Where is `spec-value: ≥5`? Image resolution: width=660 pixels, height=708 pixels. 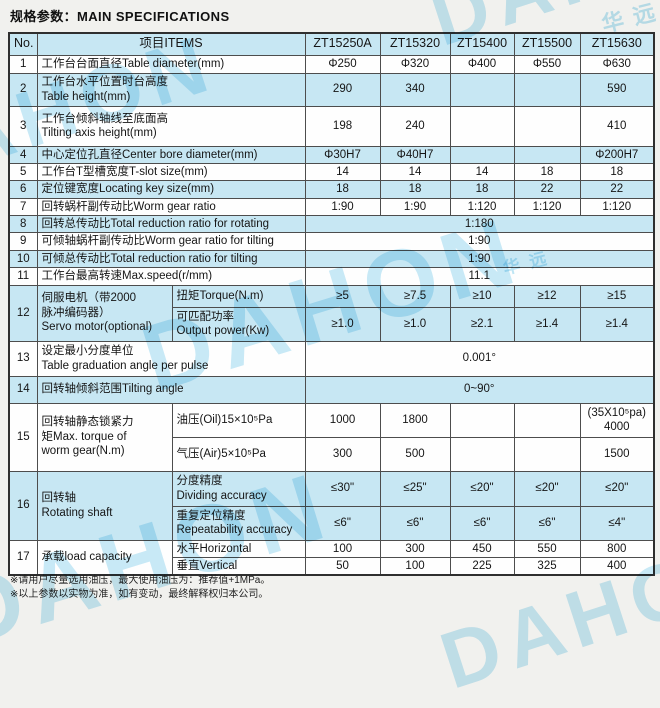
spec-value: ≥5 is located at coordinates (342, 296).